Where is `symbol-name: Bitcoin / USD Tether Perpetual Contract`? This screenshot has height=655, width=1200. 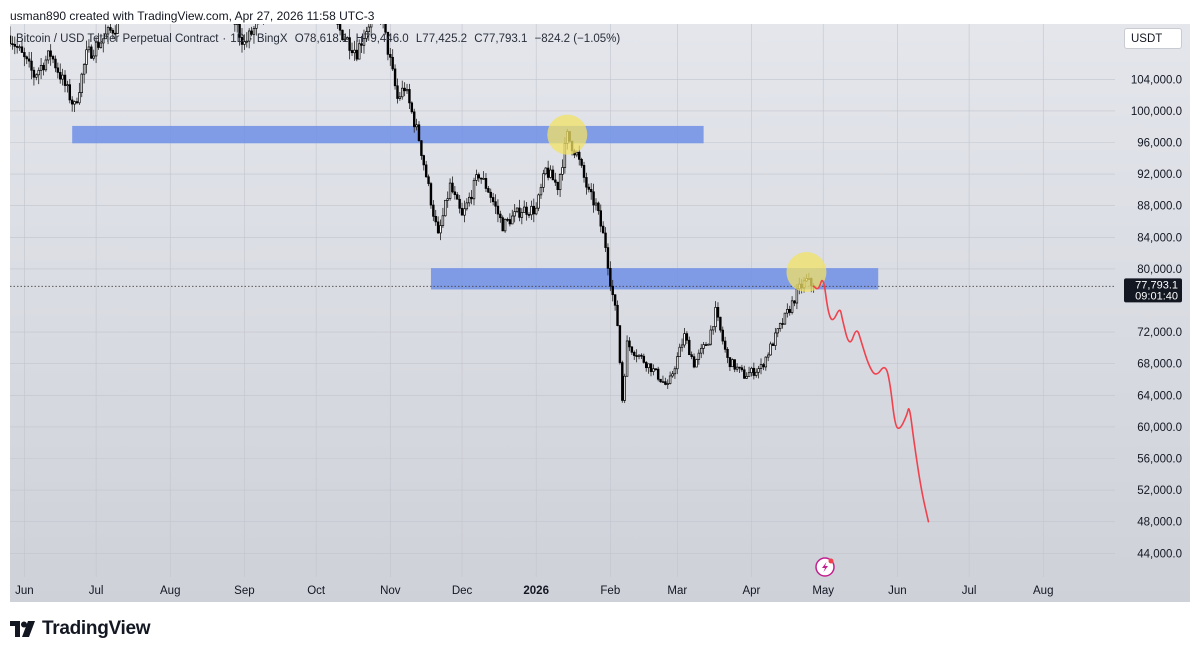 symbol-name: Bitcoin / USD Tether Perpetual Contract is located at coordinates (117, 39).